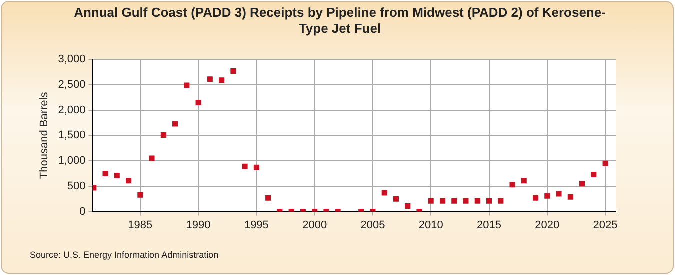 This screenshot has height=275, width=675. I want to click on source-note: Source: U.S. Energy Information Administration, so click(124, 255).